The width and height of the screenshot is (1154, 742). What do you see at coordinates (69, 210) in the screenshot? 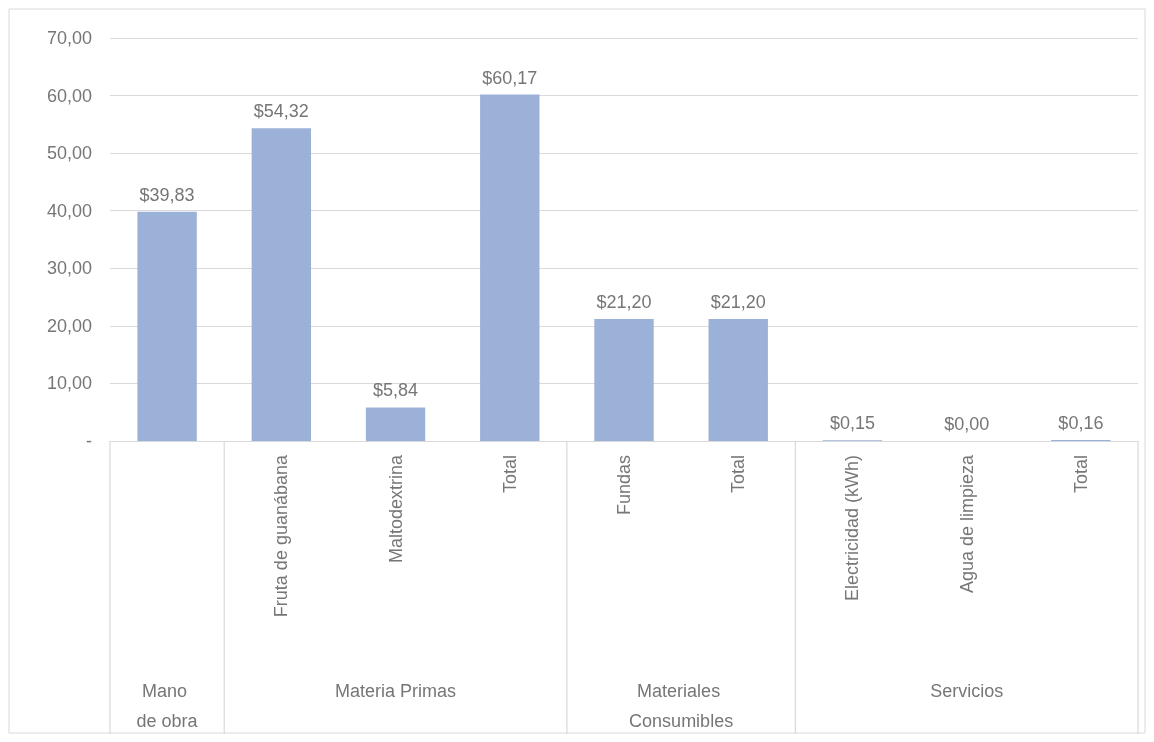
I see `y-tick-label: 40,00` at bounding box center [69, 210].